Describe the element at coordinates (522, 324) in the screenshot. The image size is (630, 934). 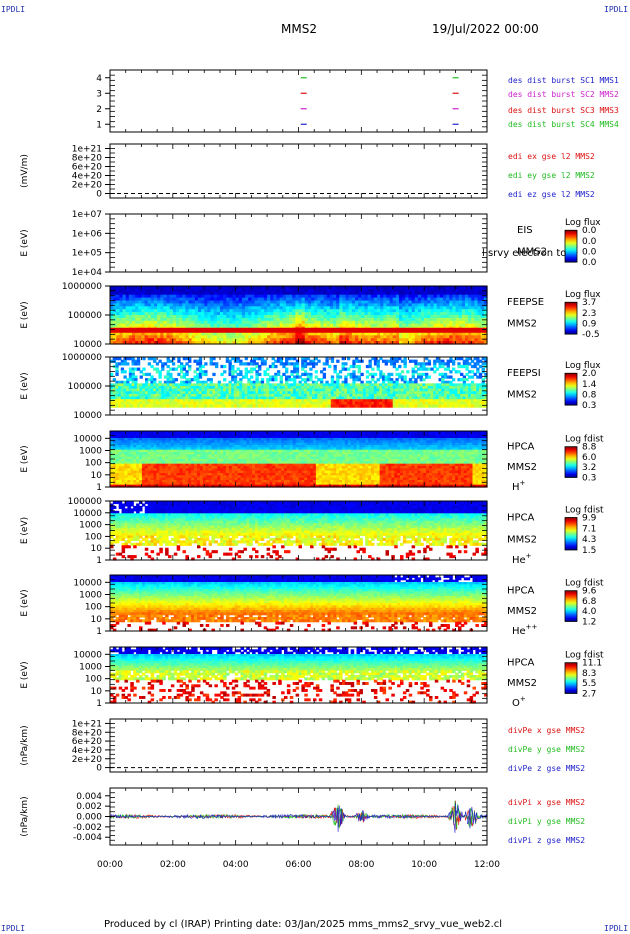
I see `side-label-feepse-1: MMS2` at that location.